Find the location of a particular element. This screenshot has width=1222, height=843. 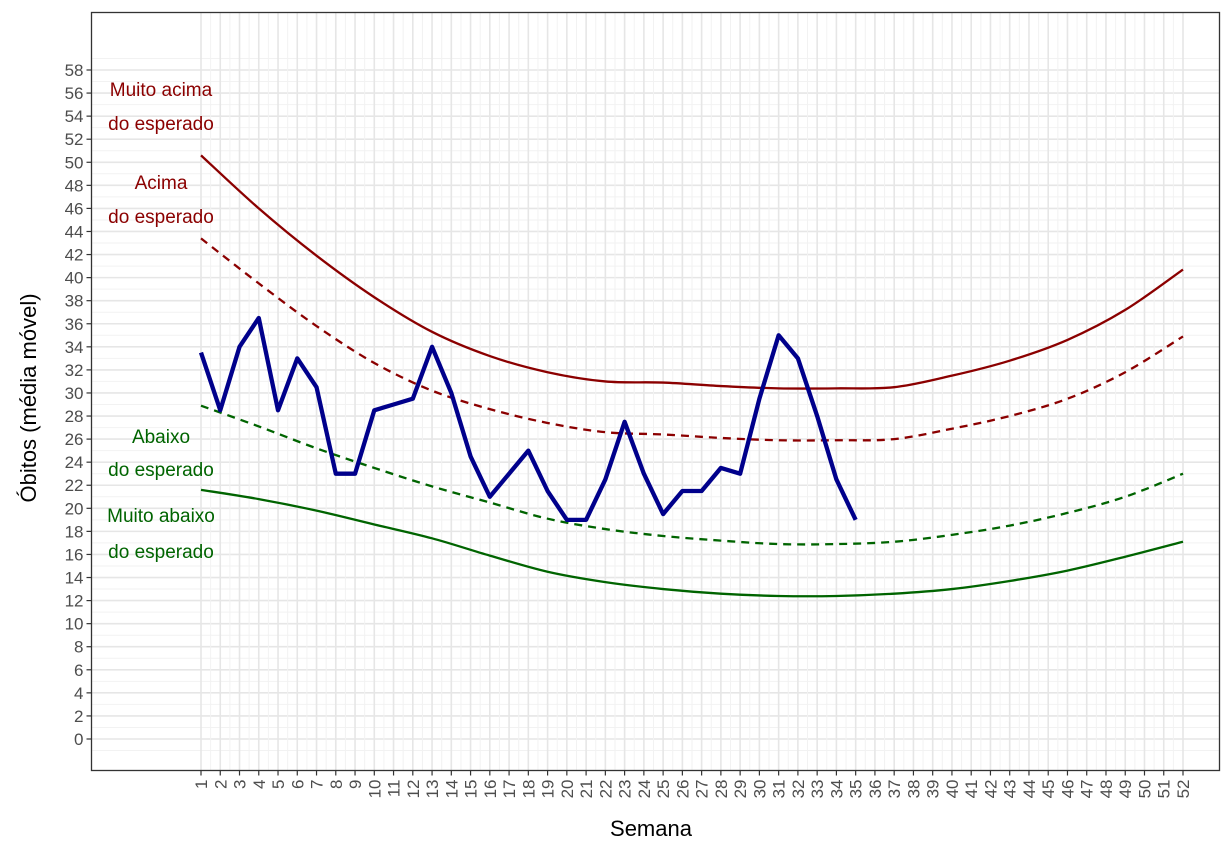

x-tick-label: 19 is located at coordinates (548, 789).